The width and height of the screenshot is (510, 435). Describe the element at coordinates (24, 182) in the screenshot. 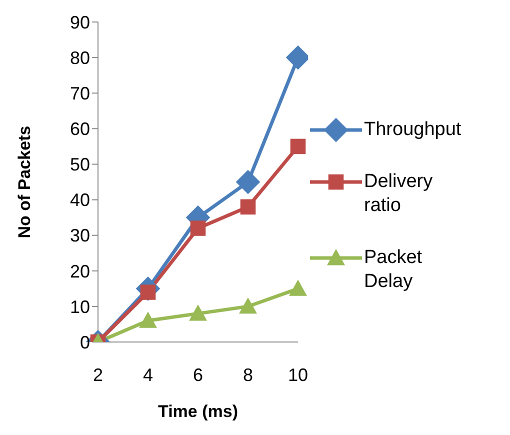

I see `y-axis-title: No of Packets` at that location.